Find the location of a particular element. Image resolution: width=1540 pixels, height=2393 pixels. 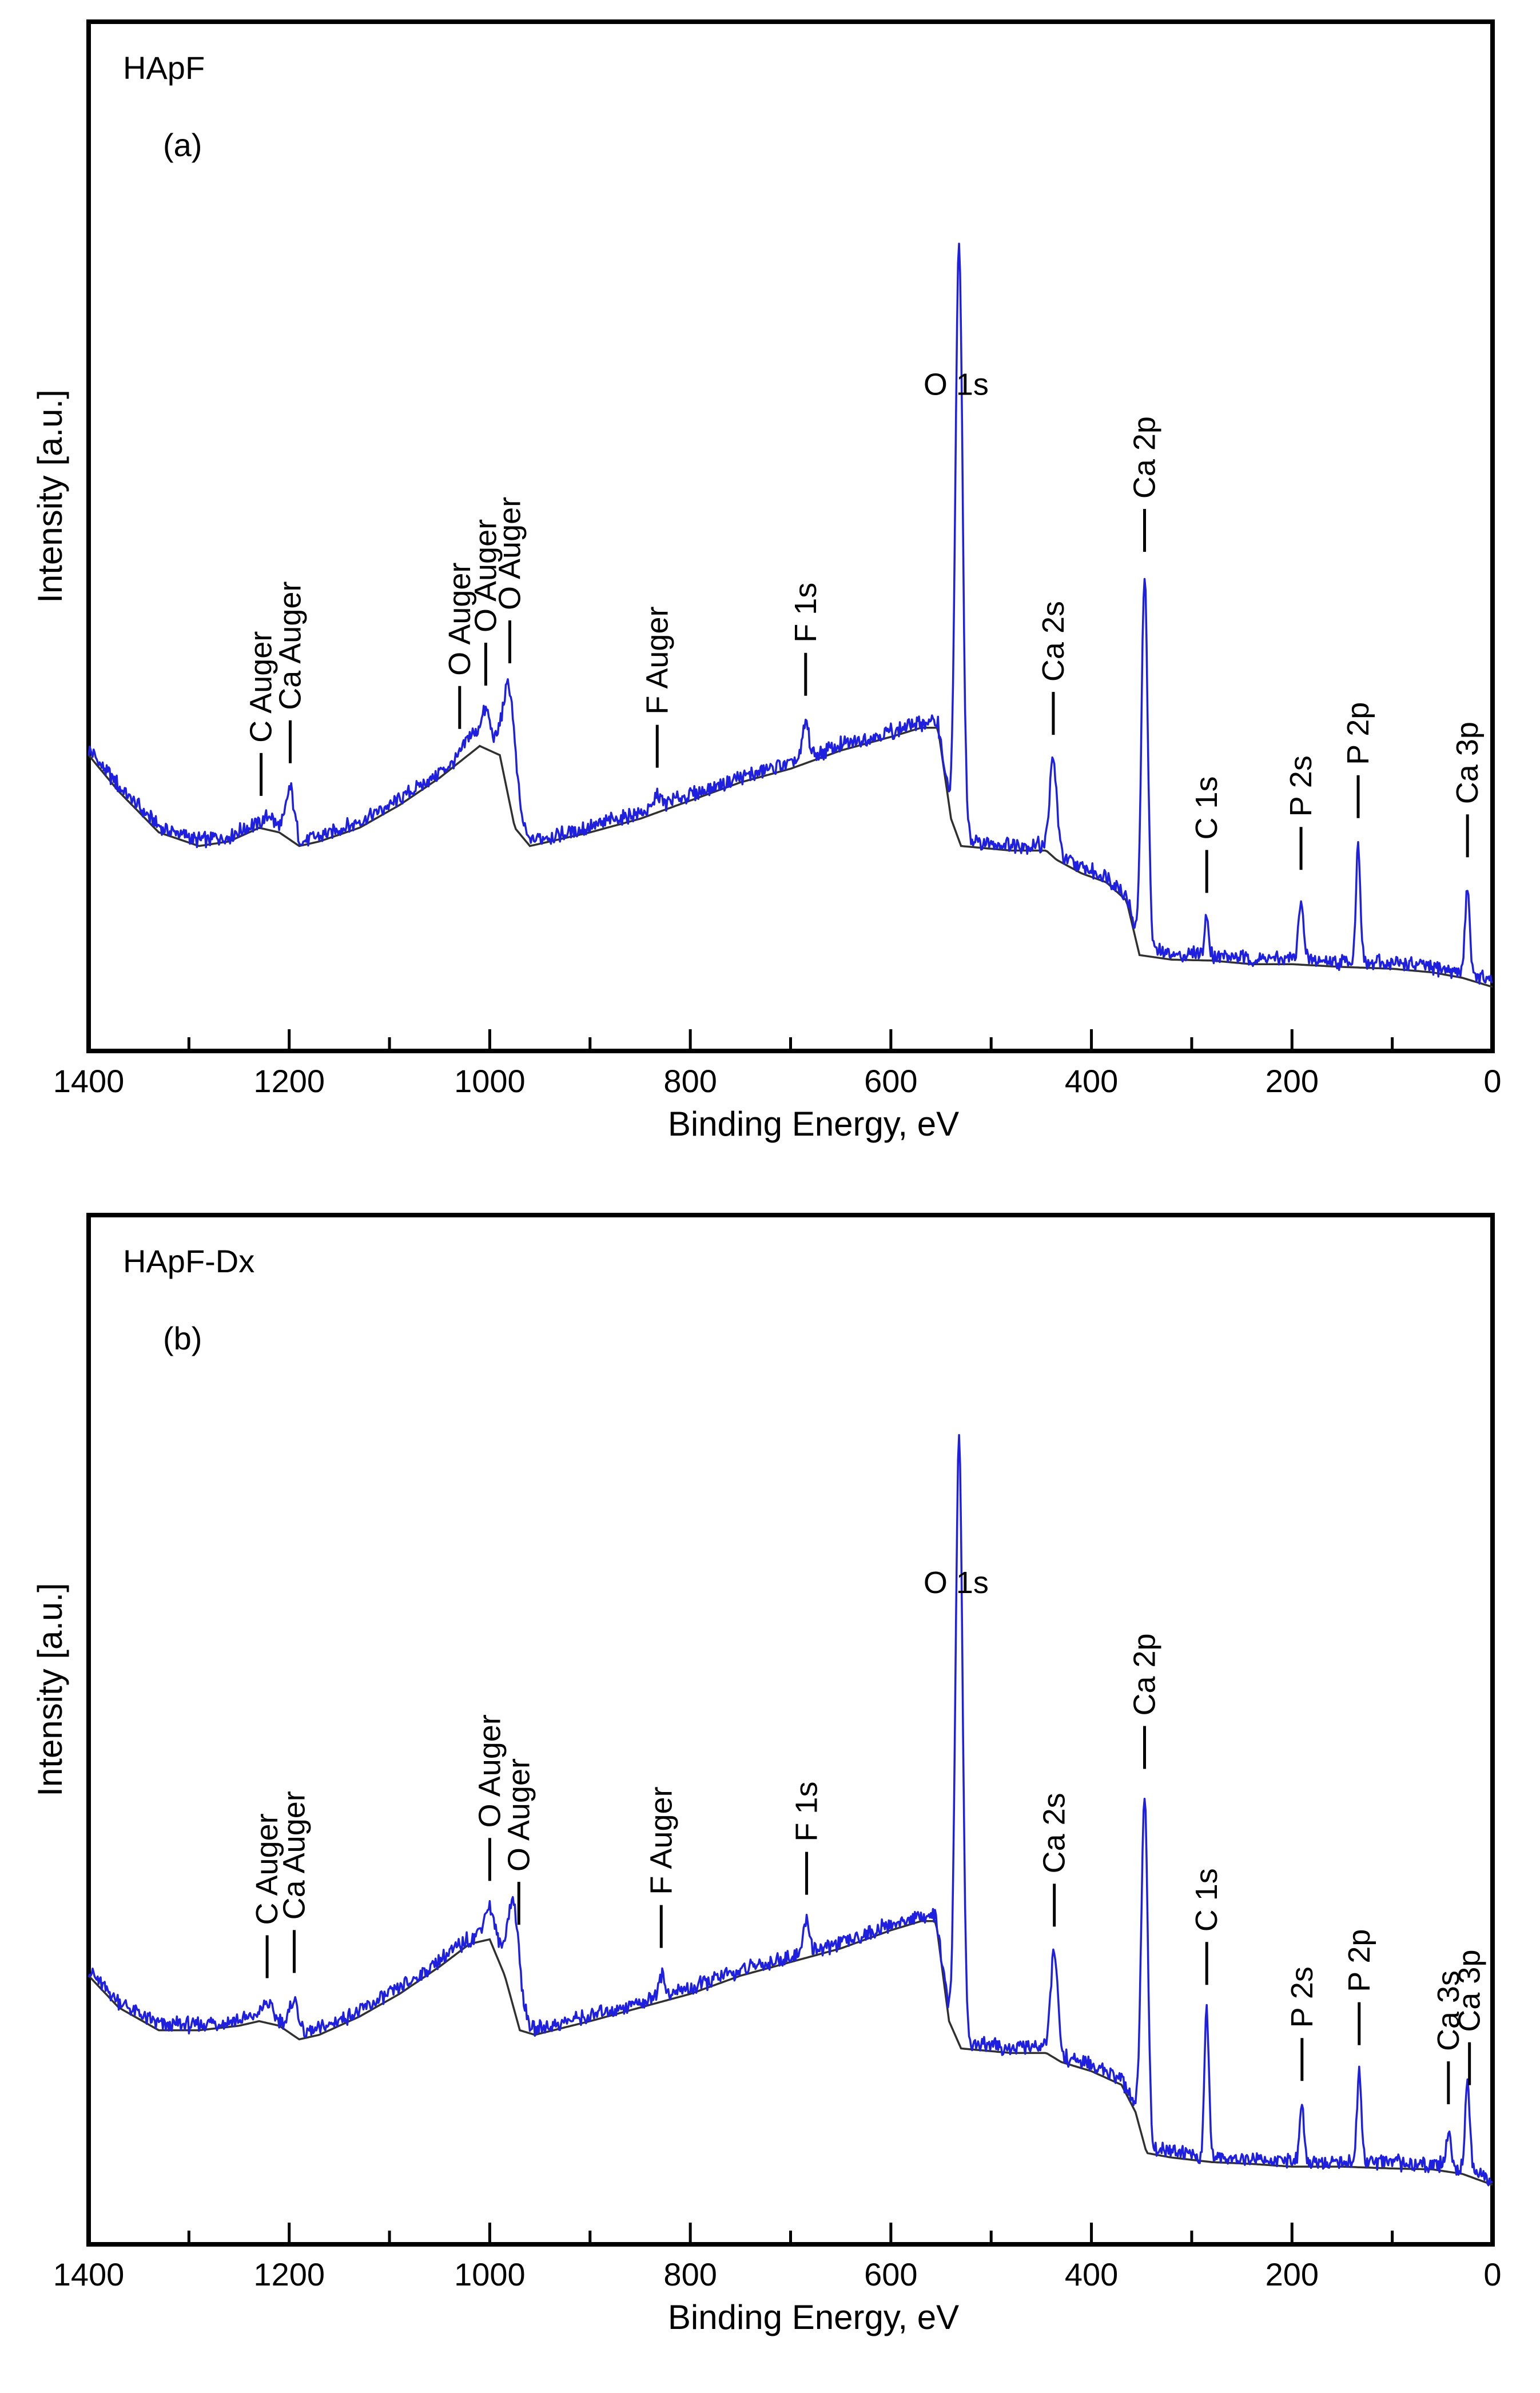

sample-label: HApF-Dx is located at coordinates (188, 1261).